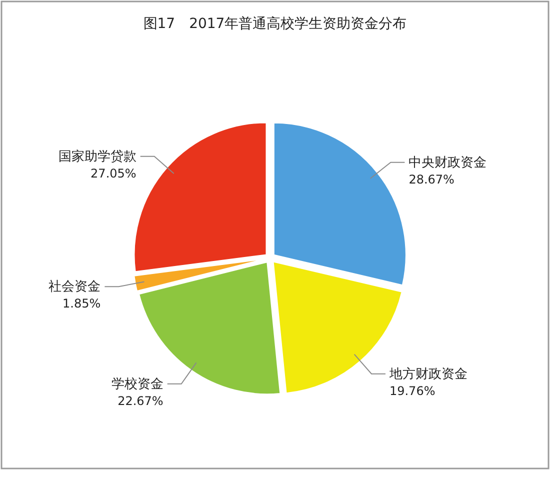  Describe the element at coordinates (412, 391) in the screenshot. I see `data-label: 19.76%` at that location.